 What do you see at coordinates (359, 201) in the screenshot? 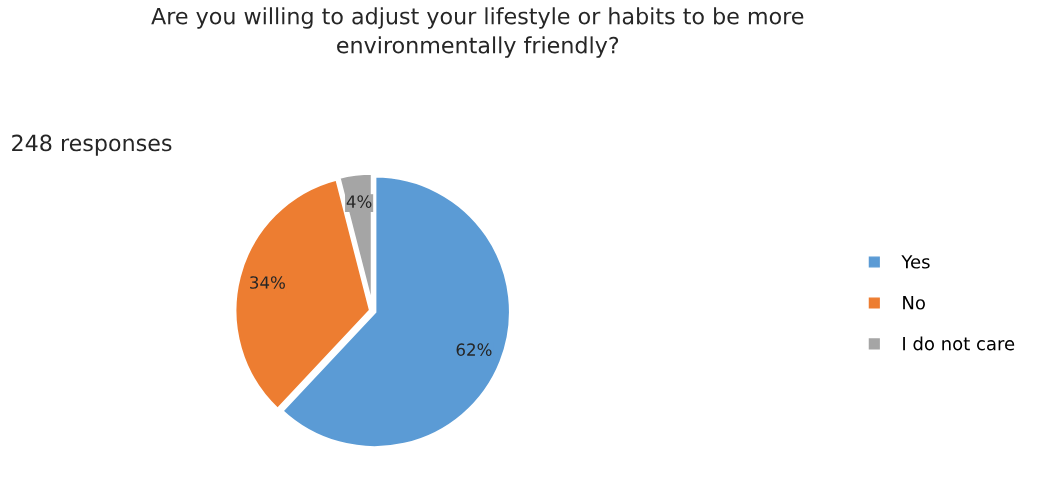
I see `data-label: 4%` at bounding box center [359, 201].